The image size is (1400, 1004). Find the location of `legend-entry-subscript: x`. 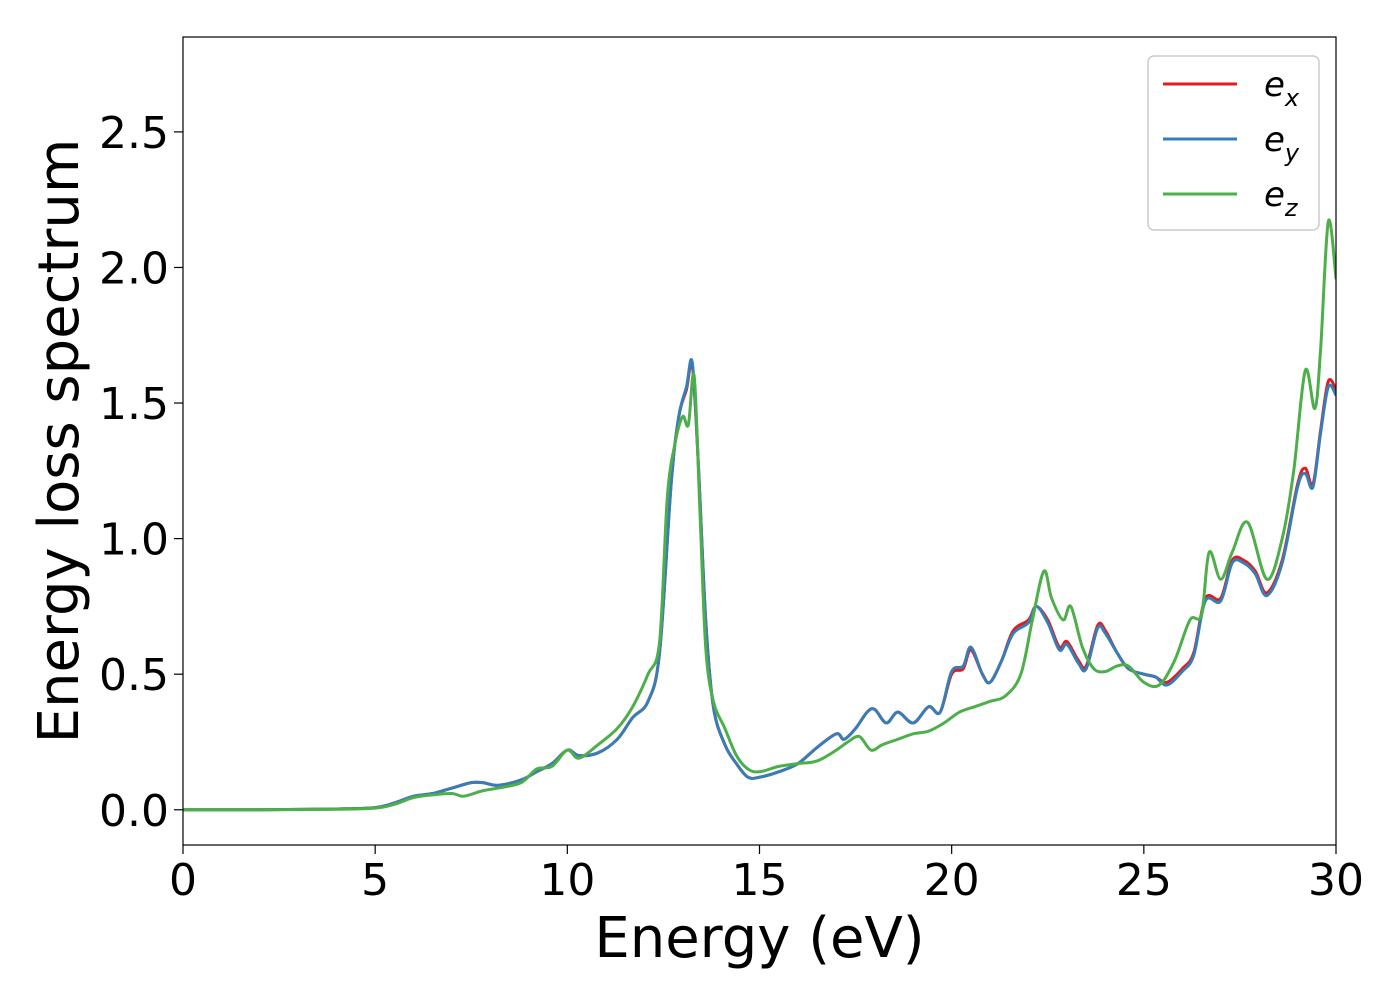

legend-entry-subscript: x is located at coordinates (1292, 98).